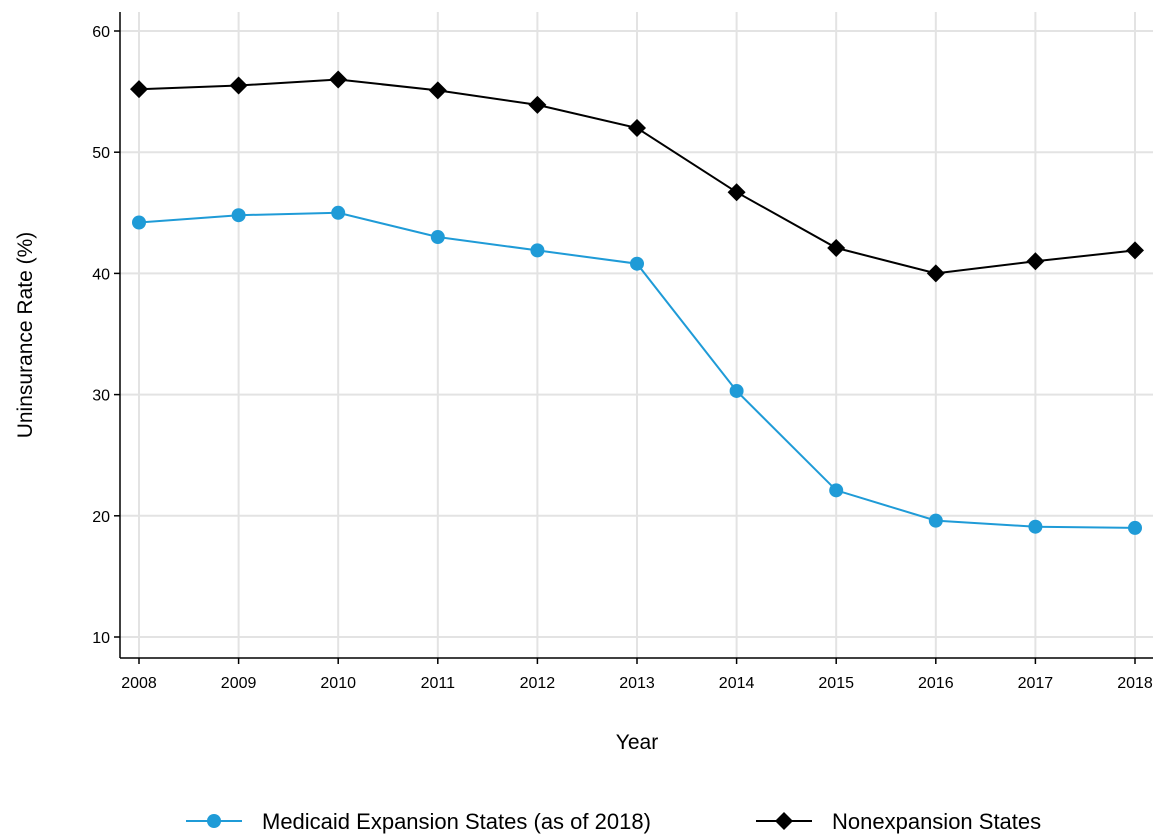 This screenshot has width=1159, height=835. What do you see at coordinates (538, 683) in the screenshot?
I see `x-tick-label: 2012` at bounding box center [538, 683].